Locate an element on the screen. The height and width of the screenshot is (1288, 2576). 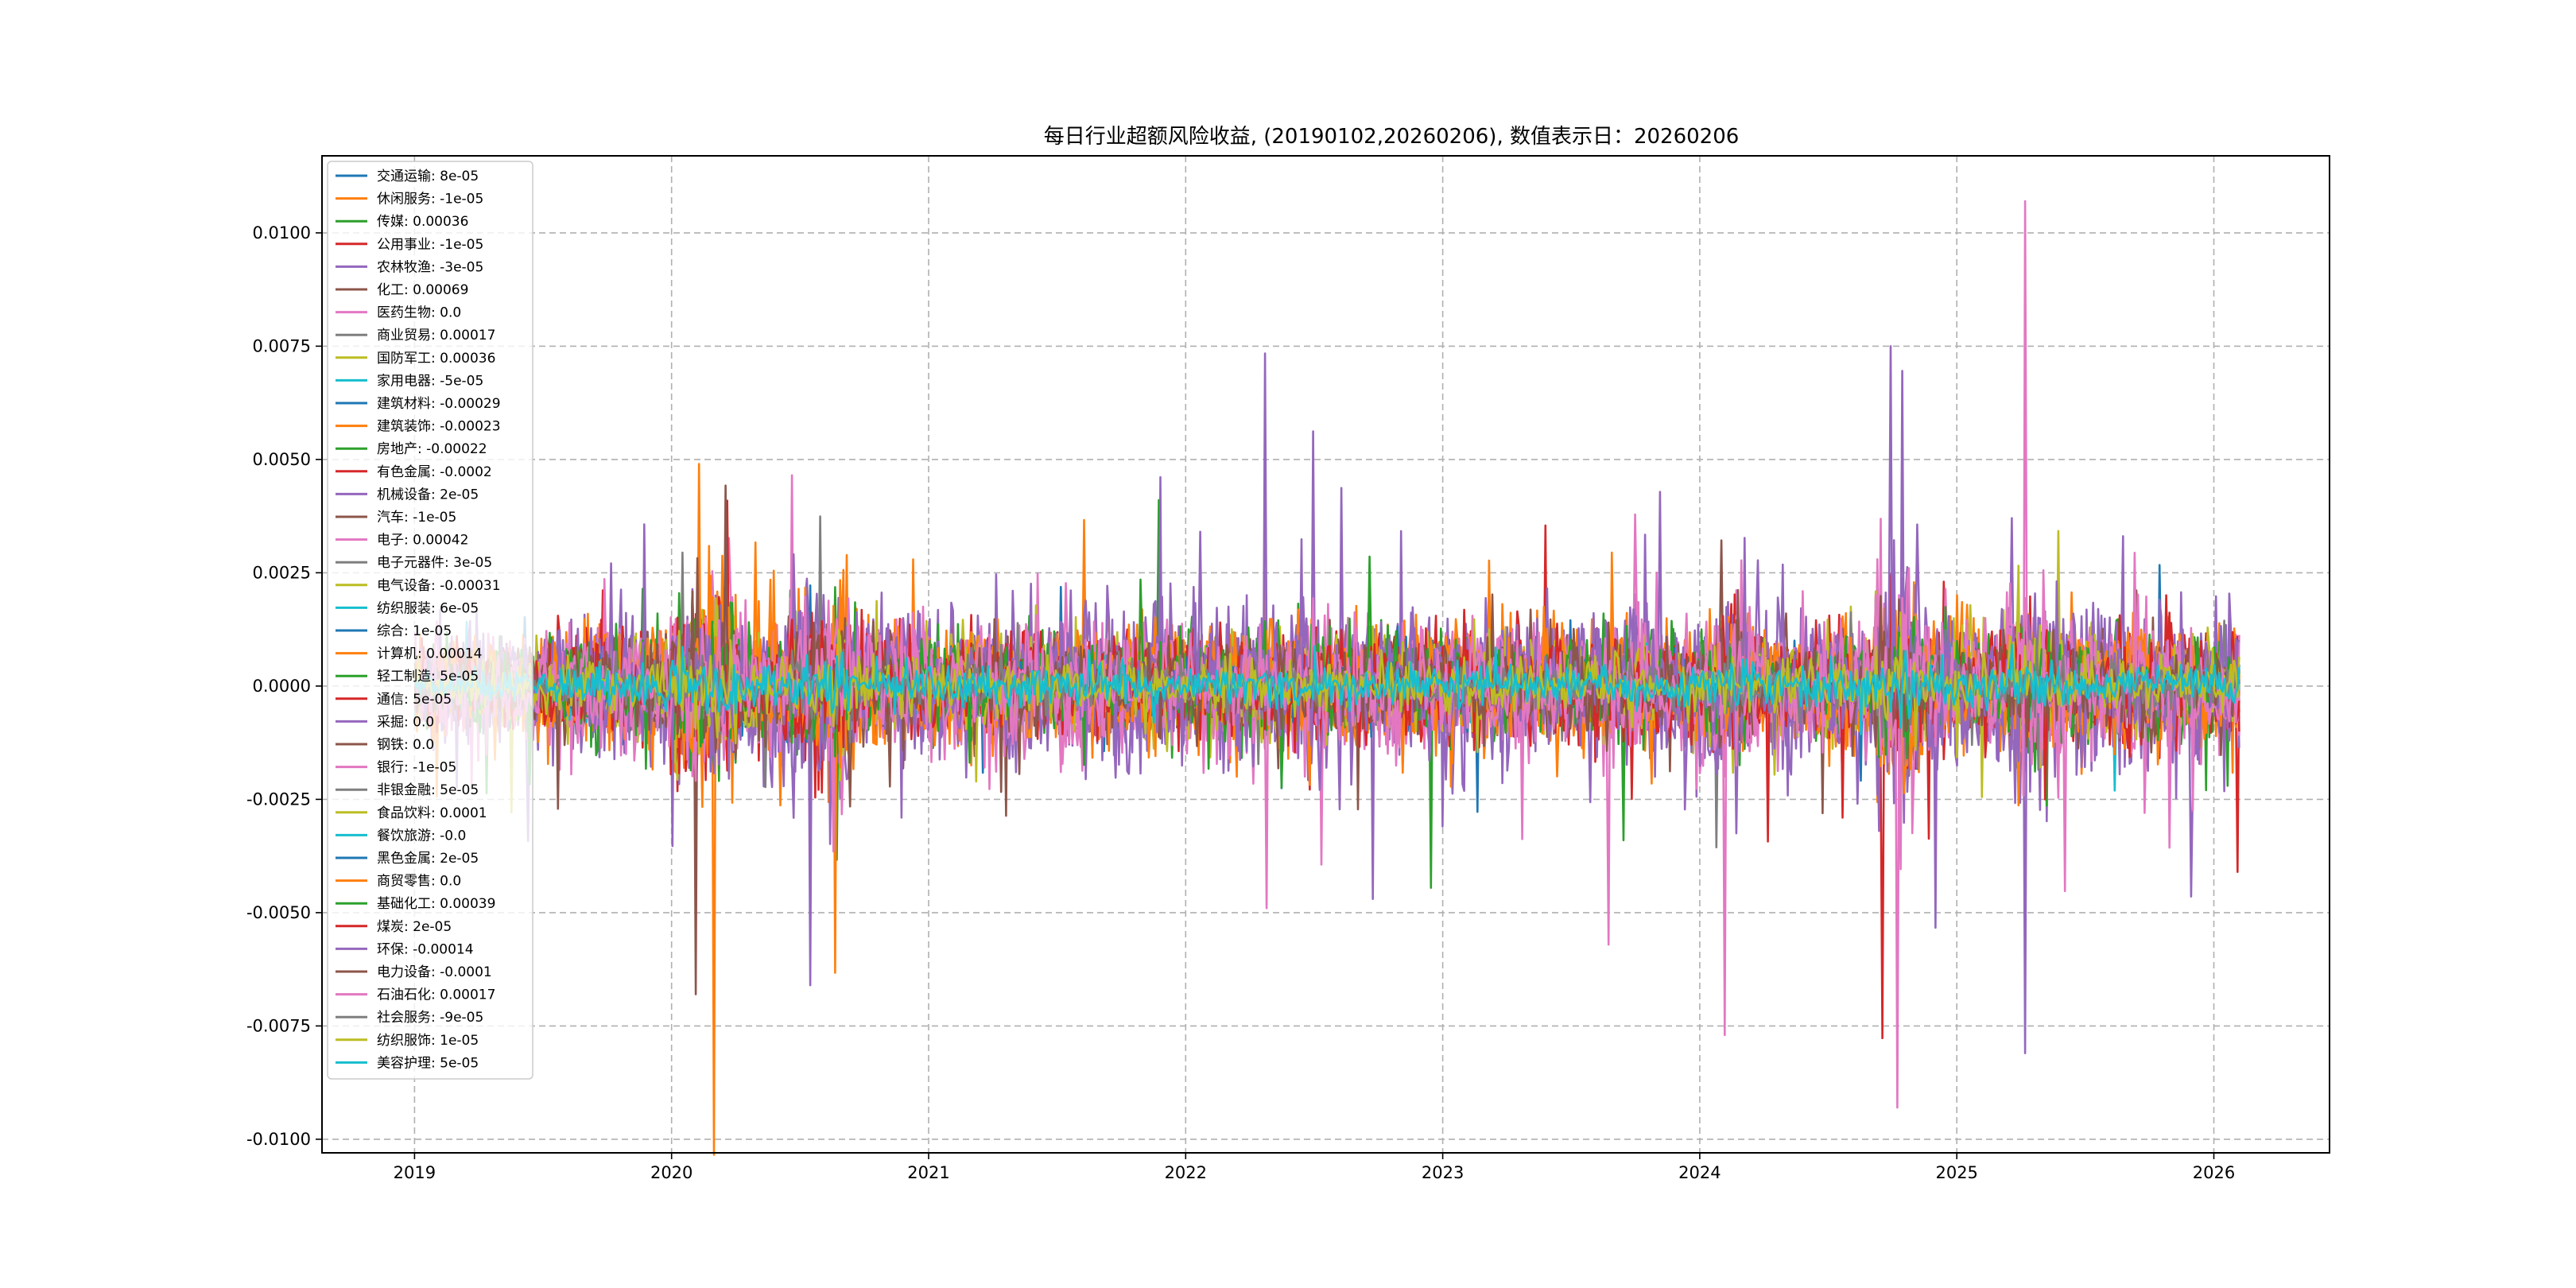
legend-label: 基础化工: 0.00039 is located at coordinates (436, 904).